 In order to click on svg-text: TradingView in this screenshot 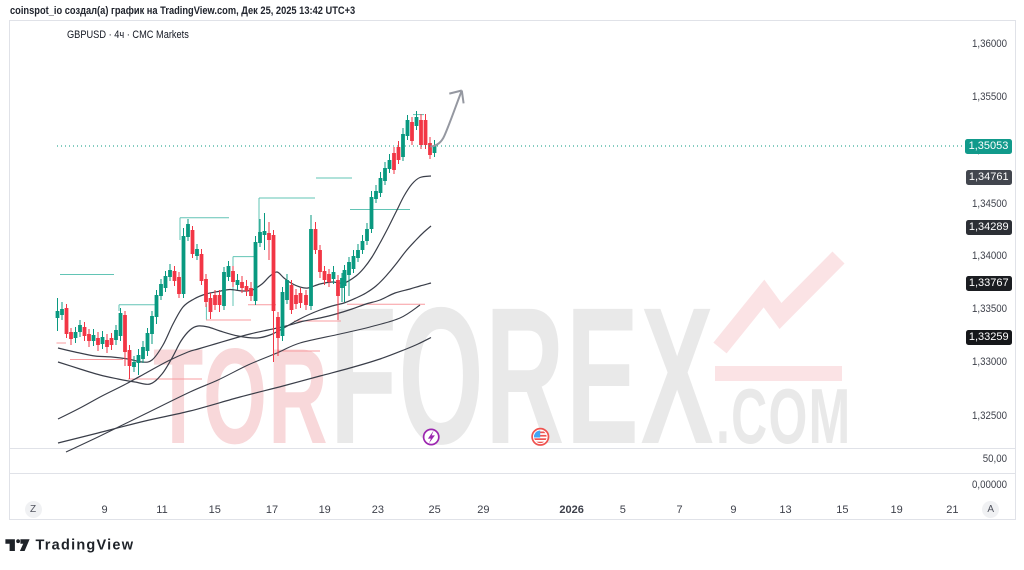, I will do `click(85, 545)`.